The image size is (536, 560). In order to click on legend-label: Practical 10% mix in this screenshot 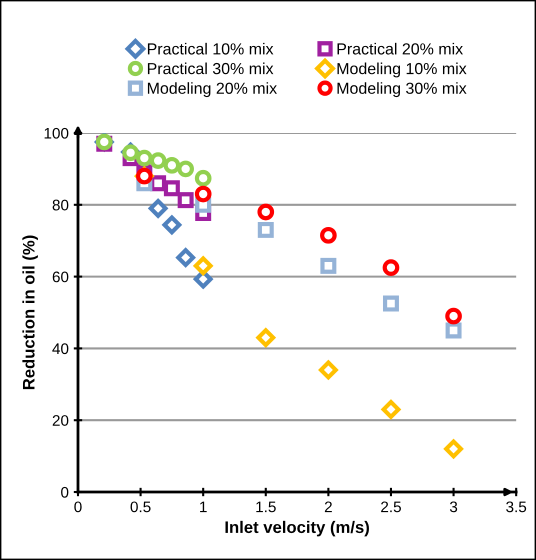, I will do `click(211, 48)`.